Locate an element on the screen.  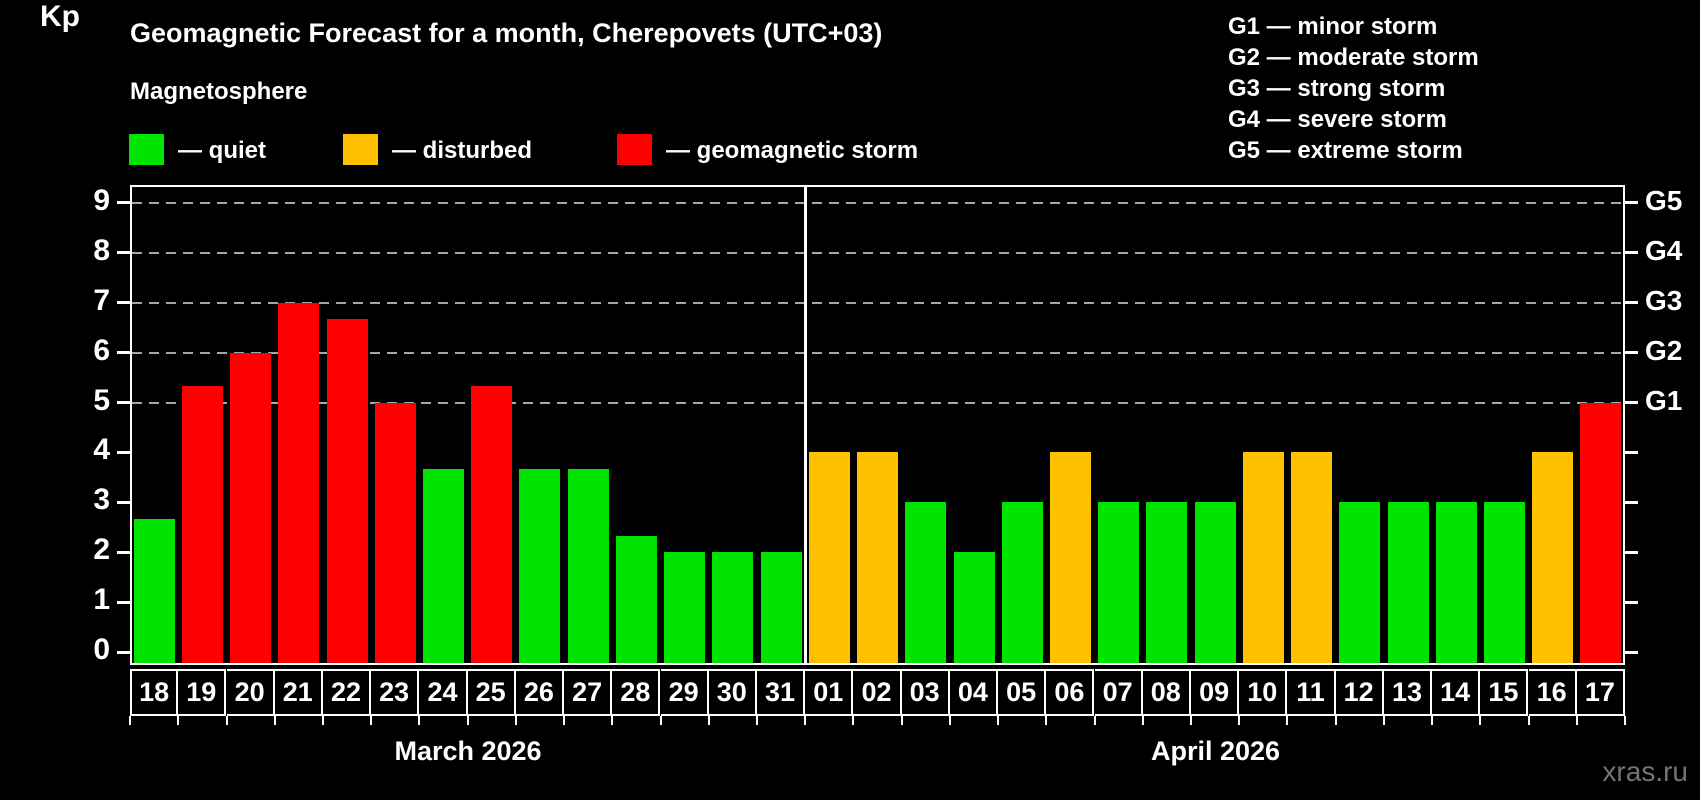
day-cell-07: 07 is located at coordinates (1118, 692).